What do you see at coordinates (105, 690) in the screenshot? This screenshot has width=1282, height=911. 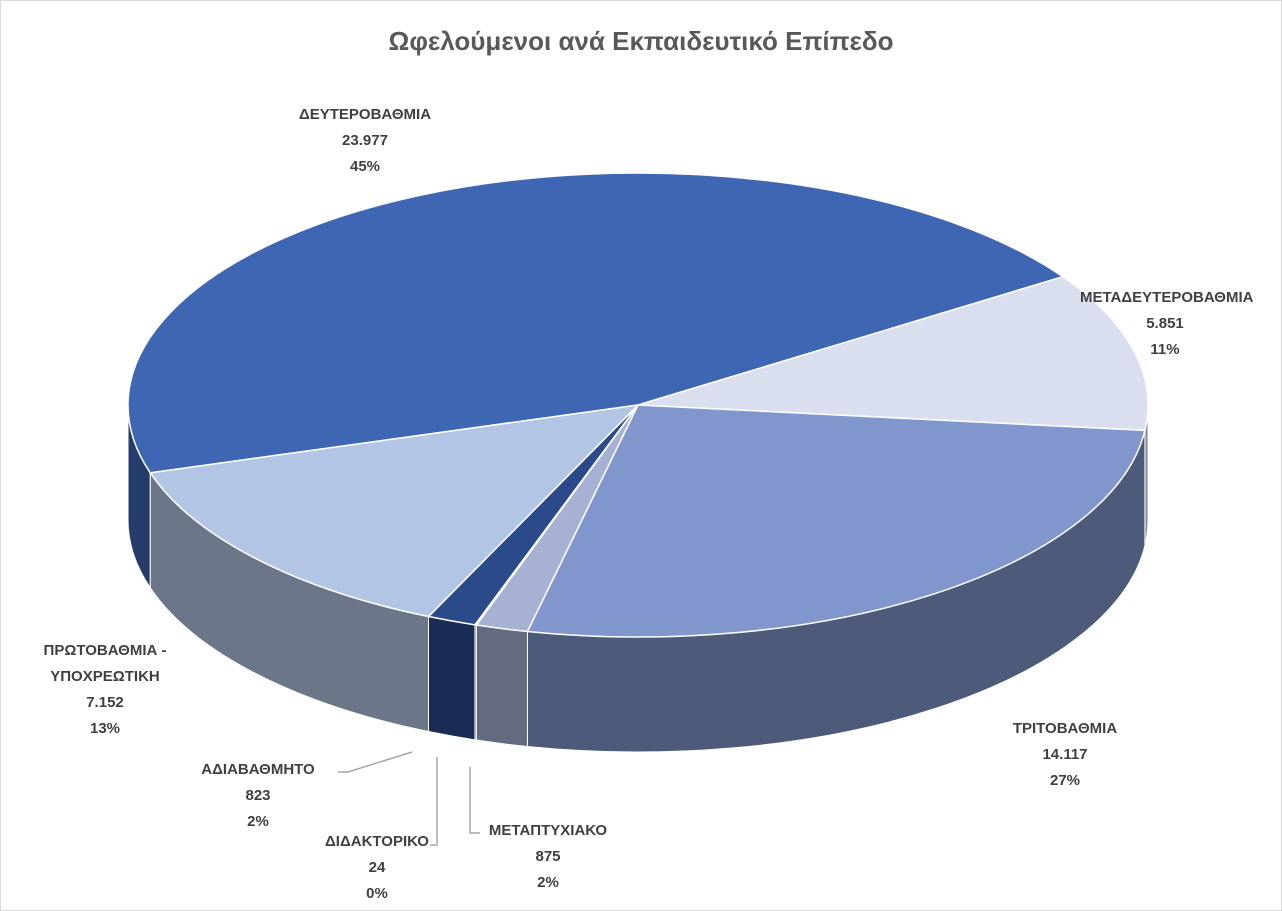 I see `data-label: ΠΡΩΤΟΒΑΘΜΙΑ - ΥΠΟΧΡΕΩΤΙΚΗ 7.152 13%` at bounding box center [105, 690].